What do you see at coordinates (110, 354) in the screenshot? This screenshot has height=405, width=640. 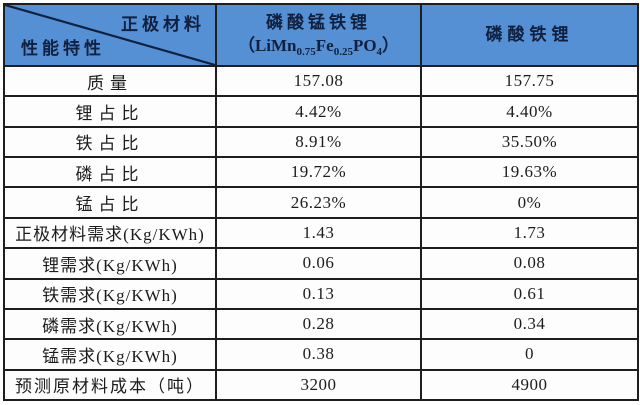 I see `property-label-cell: 锰需求(Kg/KWh)` at bounding box center [110, 354].